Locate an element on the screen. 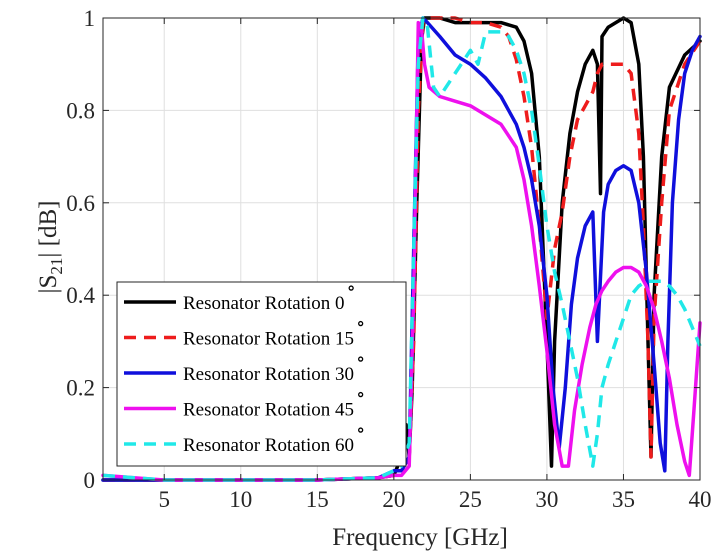 The image size is (715, 553). legend-degree-0: ∘ is located at coordinates (350, 288).